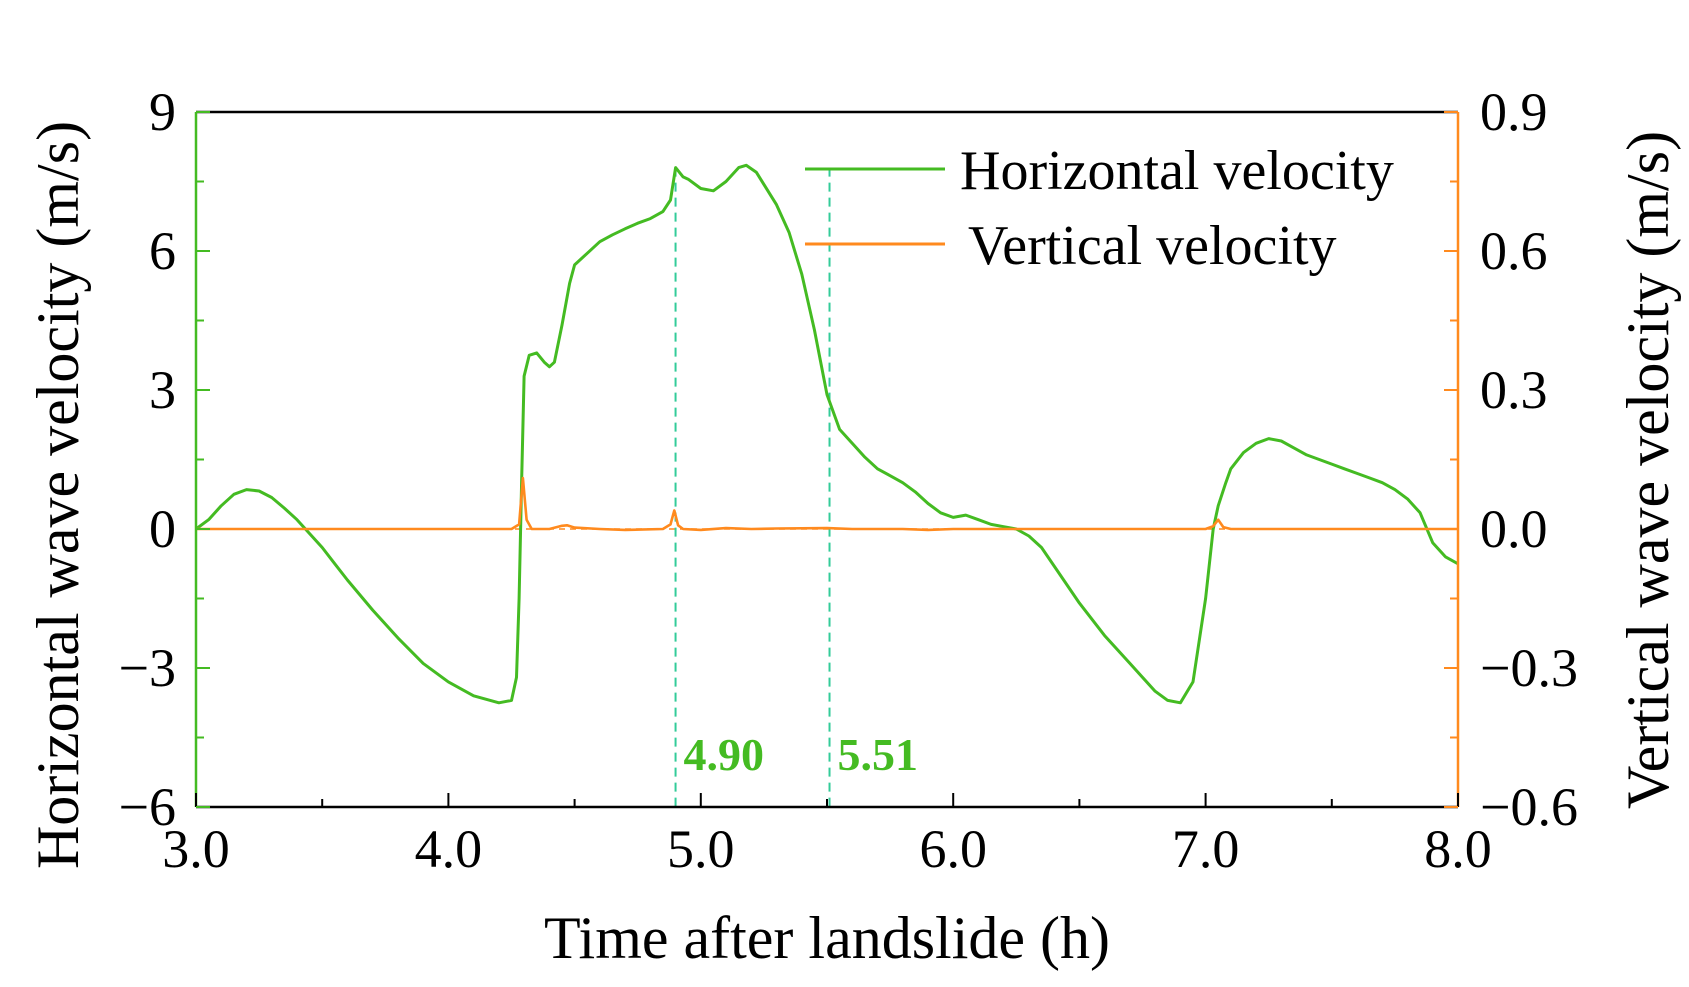 Image resolution: width=1689 pixels, height=987 pixels. I want to click on x-tick-label: 5.0, so click(701, 849).